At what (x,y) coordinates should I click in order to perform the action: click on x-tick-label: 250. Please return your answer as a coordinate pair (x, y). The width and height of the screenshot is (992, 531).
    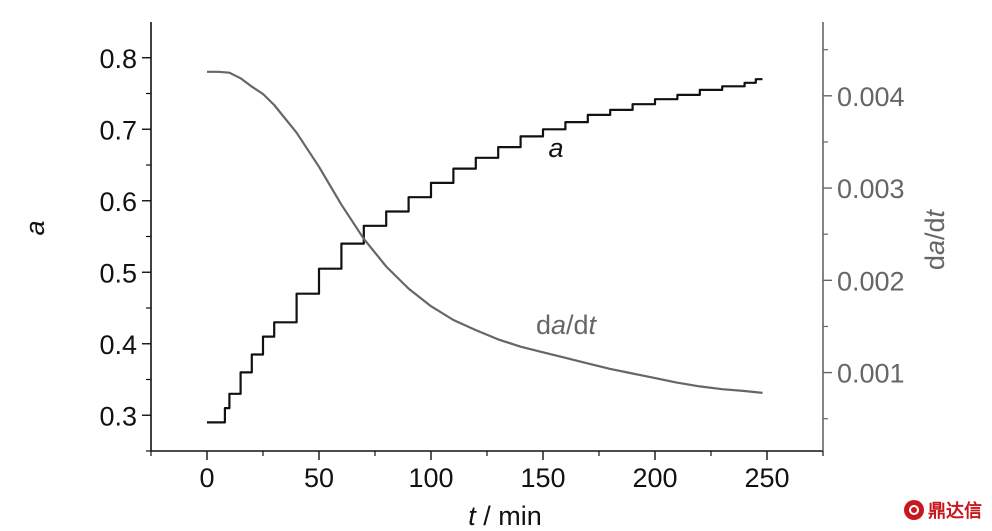
    Looking at the image, I should click on (766, 478).